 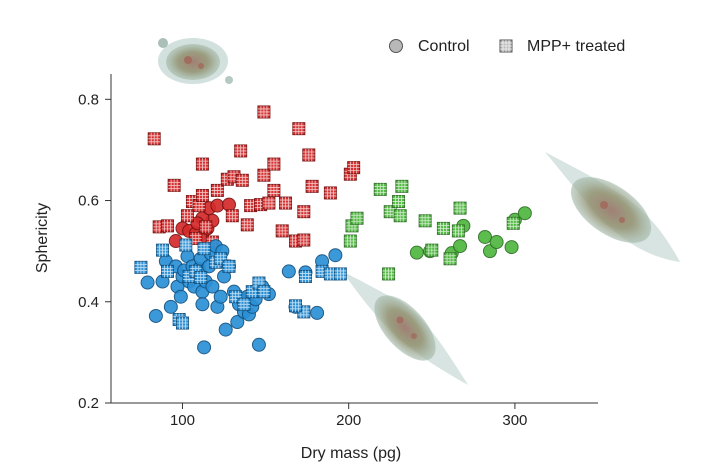 What do you see at coordinates (88, 201) in the screenshot?
I see `y-tick-label: 0.6` at bounding box center [88, 201].